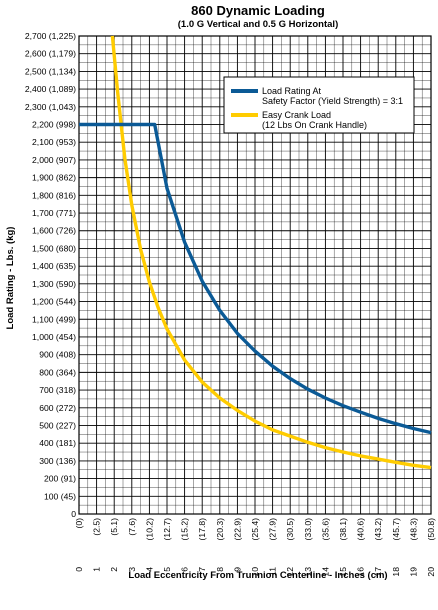 This screenshot has width=438, height=610. Describe the element at coordinates (413, 572) in the screenshot. I see `x-tick-label-inch: 19` at that location.